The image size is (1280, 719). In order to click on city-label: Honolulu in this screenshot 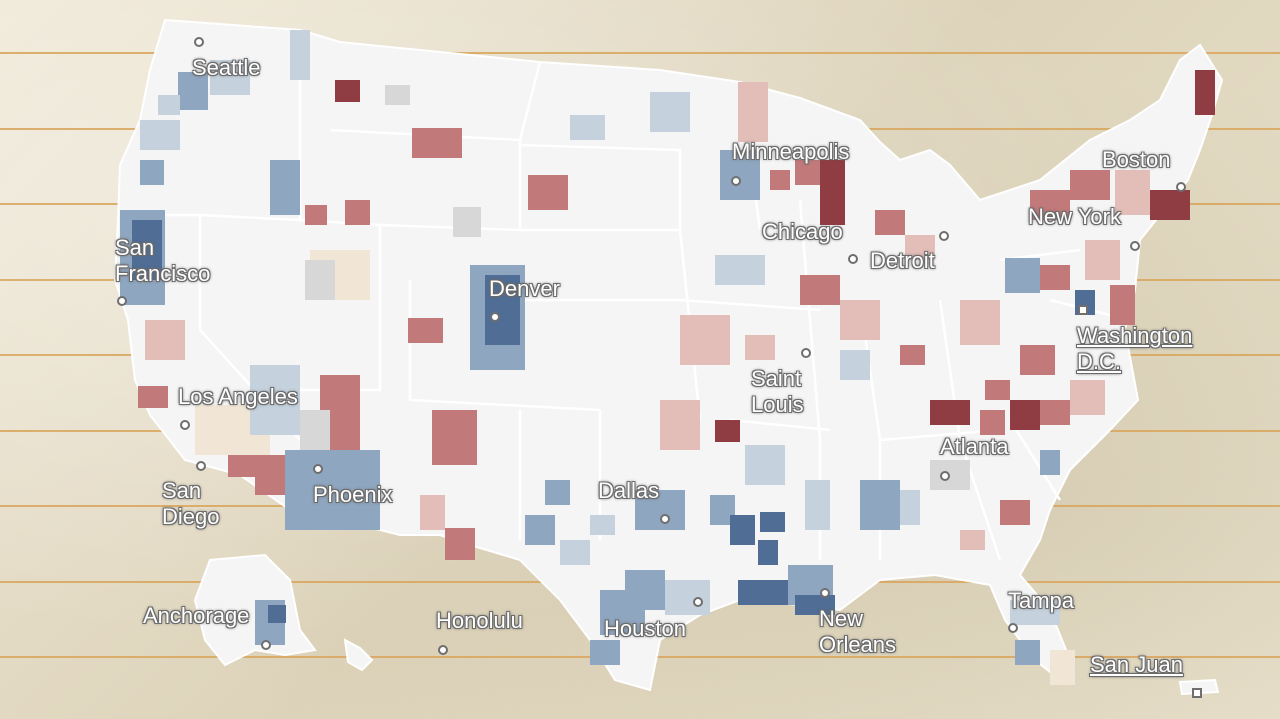, I will do `click(479, 620)`.